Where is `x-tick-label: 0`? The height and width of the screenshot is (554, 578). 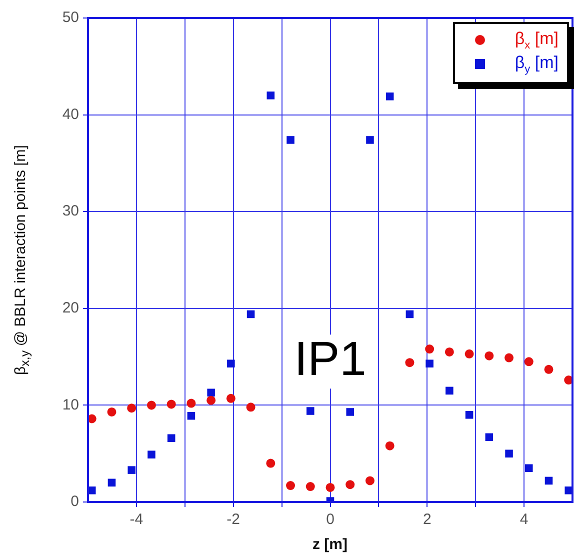
x-tick-label: 0 is located at coordinates (330, 519).